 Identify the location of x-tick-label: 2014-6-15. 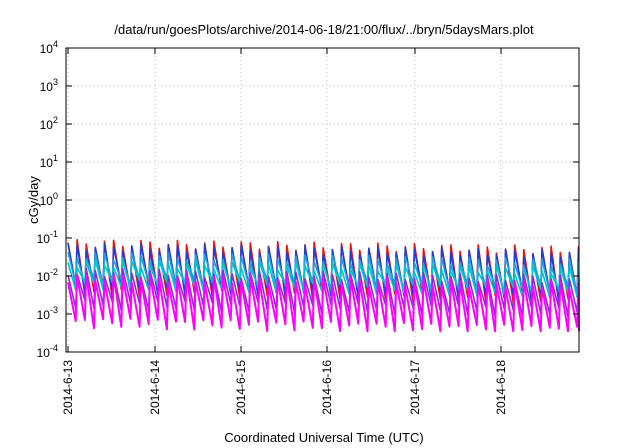
(241, 387).